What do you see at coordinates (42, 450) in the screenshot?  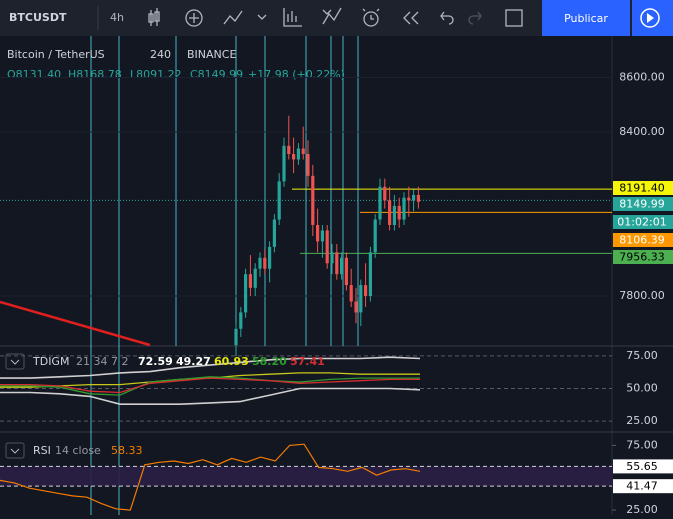 I see `rsi-name: RSI` at bounding box center [42, 450].